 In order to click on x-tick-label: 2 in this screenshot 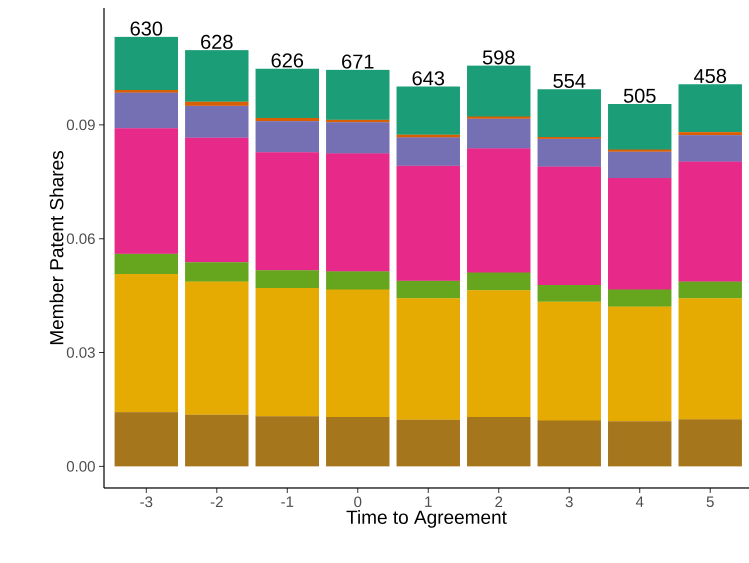, I will do `click(498, 502)`.